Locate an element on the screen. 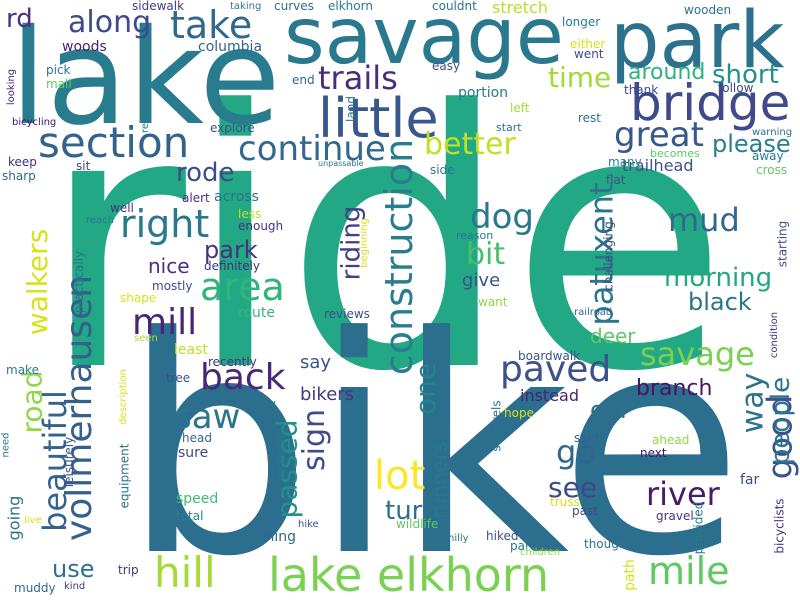 The width and height of the screenshot is (800, 600). word-couldnt: couldnt is located at coordinates (454, 6).